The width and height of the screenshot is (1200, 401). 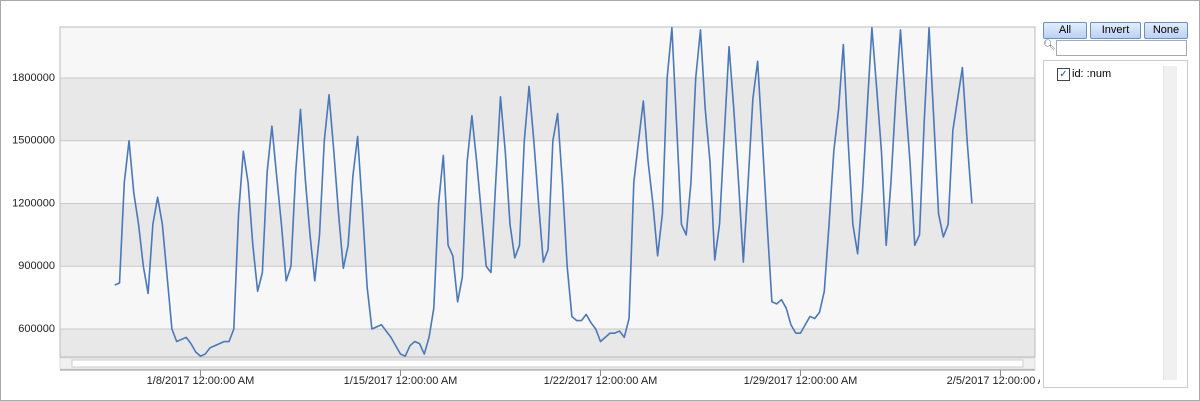 What do you see at coordinates (36, 329) in the screenshot?
I see `y-tick-label: 600000` at bounding box center [36, 329].